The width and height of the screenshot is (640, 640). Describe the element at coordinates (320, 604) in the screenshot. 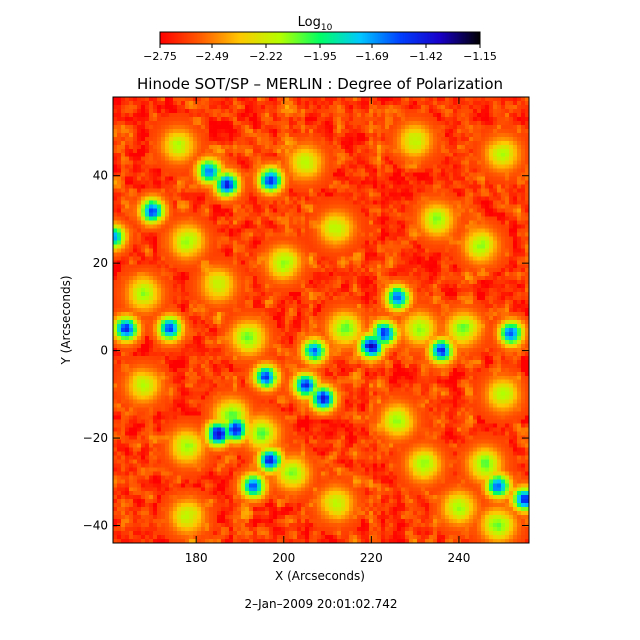

I see `timestamp: 2–Jan–2009 20:01:02.742` at that location.